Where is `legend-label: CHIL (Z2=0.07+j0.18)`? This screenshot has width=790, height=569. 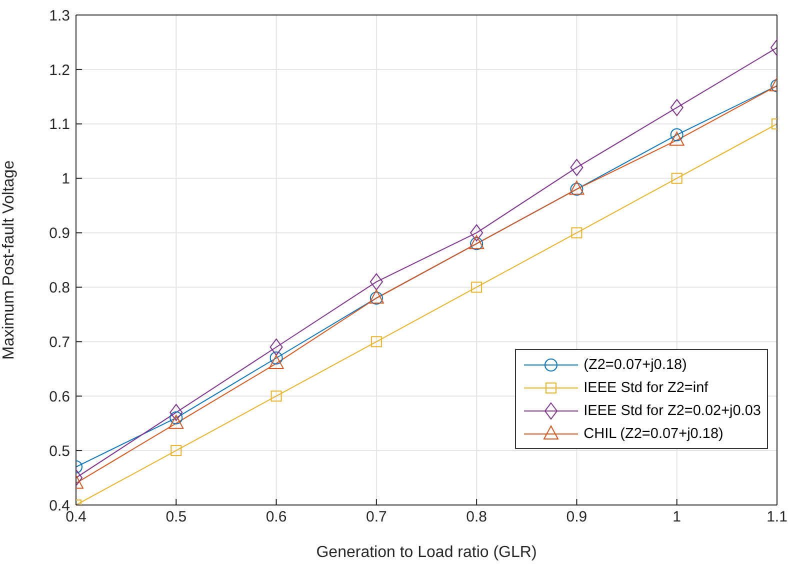
legend-label: CHIL (Z2=0.07+j0.18) is located at coordinates (654, 434).